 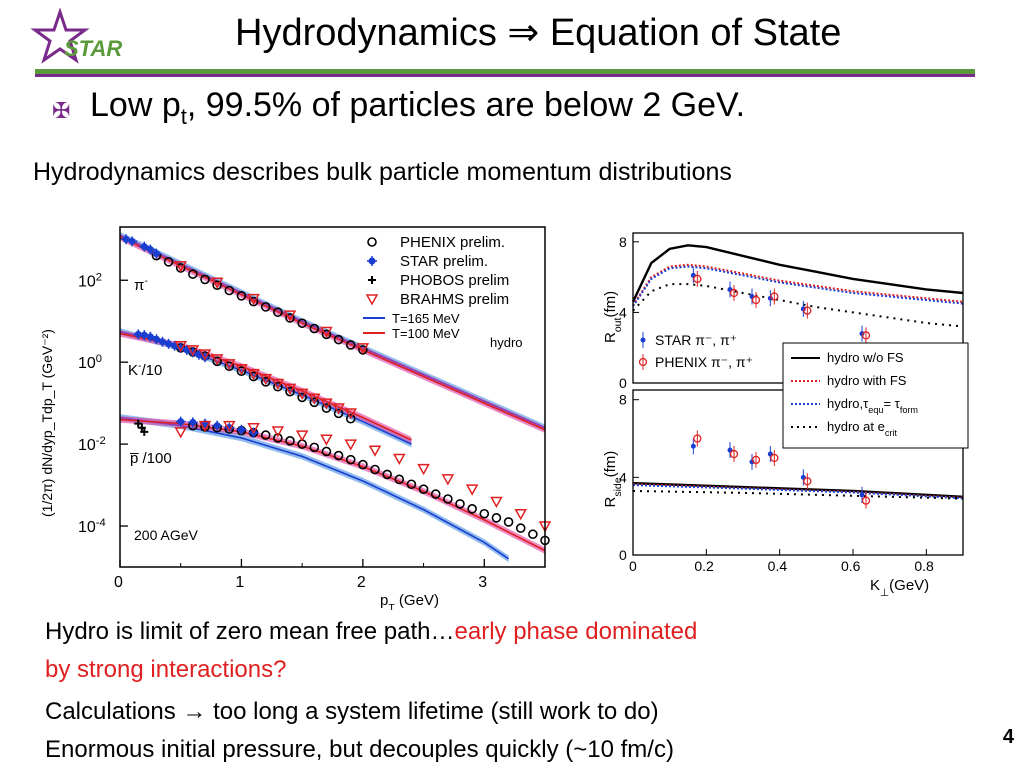 What do you see at coordinates (426, 318) in the screenshot?
I see `legend-label: T=165 MeV` at bounding box center [426, 318].